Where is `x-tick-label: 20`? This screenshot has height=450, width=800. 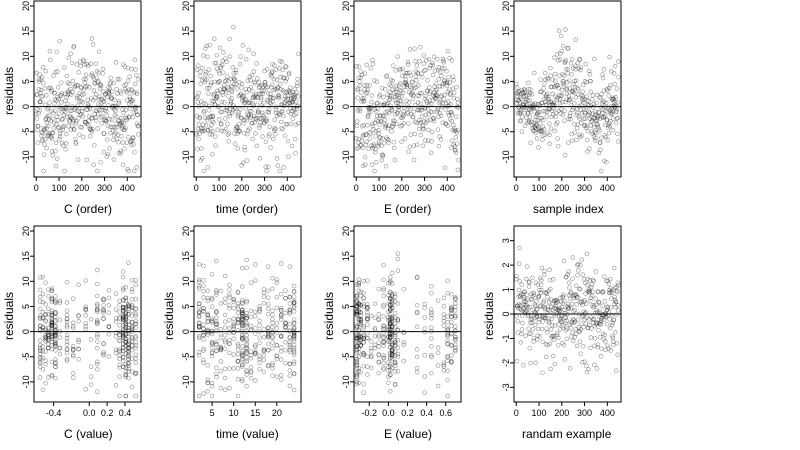 x-tick-label: 20 is located at coordinates (277, 413).